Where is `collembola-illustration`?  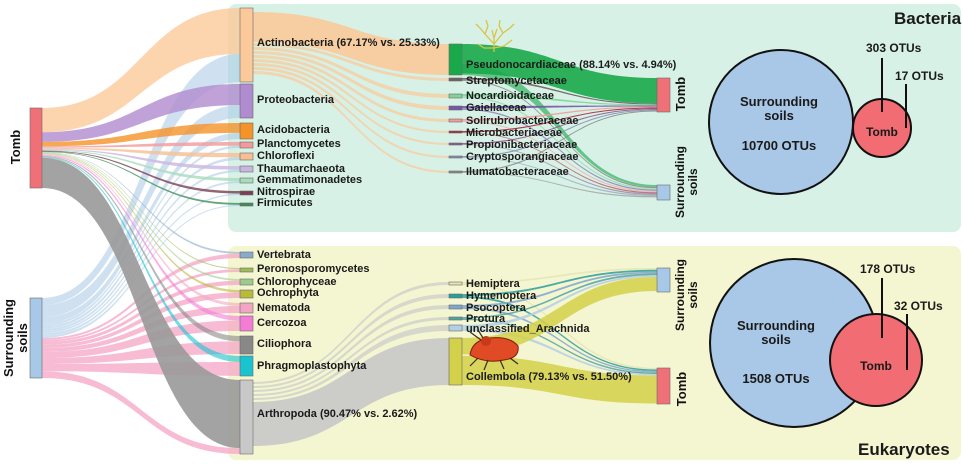 collembola-illustration is located at coordinates (494, 350).